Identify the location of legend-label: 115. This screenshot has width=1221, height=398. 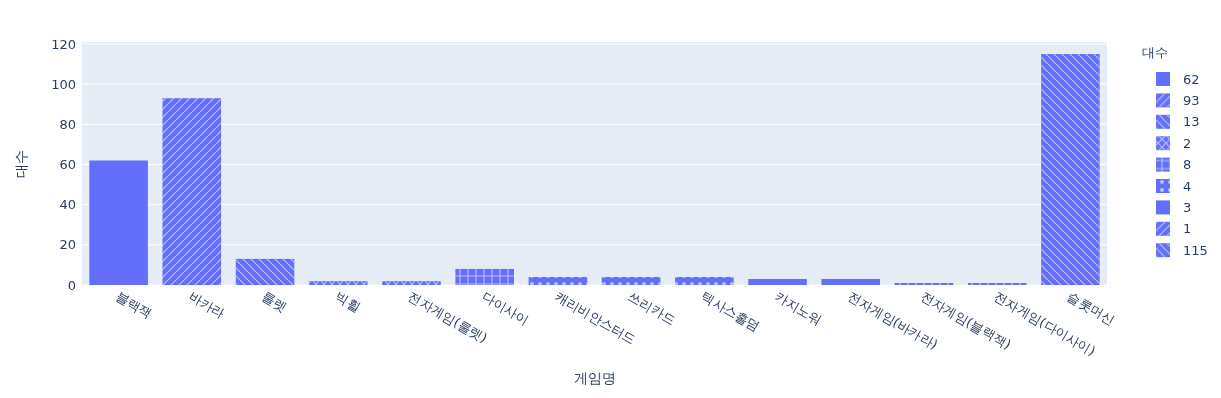
(1195, 250).